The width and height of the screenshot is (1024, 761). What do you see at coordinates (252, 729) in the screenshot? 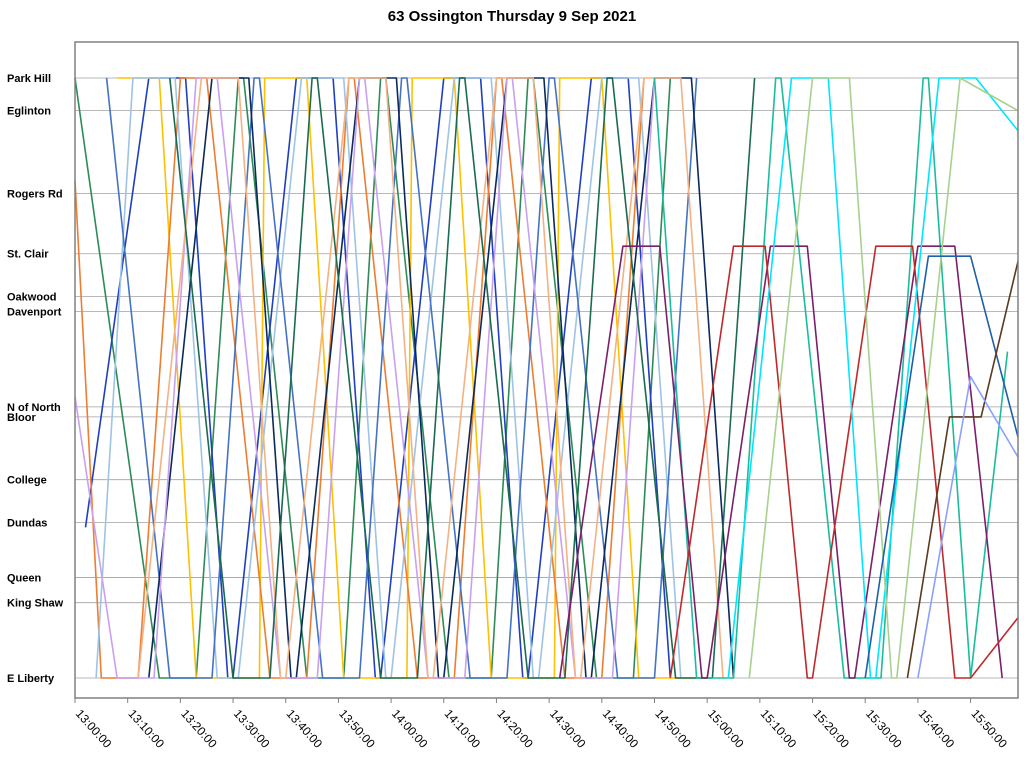
I see `x-tick-label: 13:30:00` at bounding box center [252, 729].